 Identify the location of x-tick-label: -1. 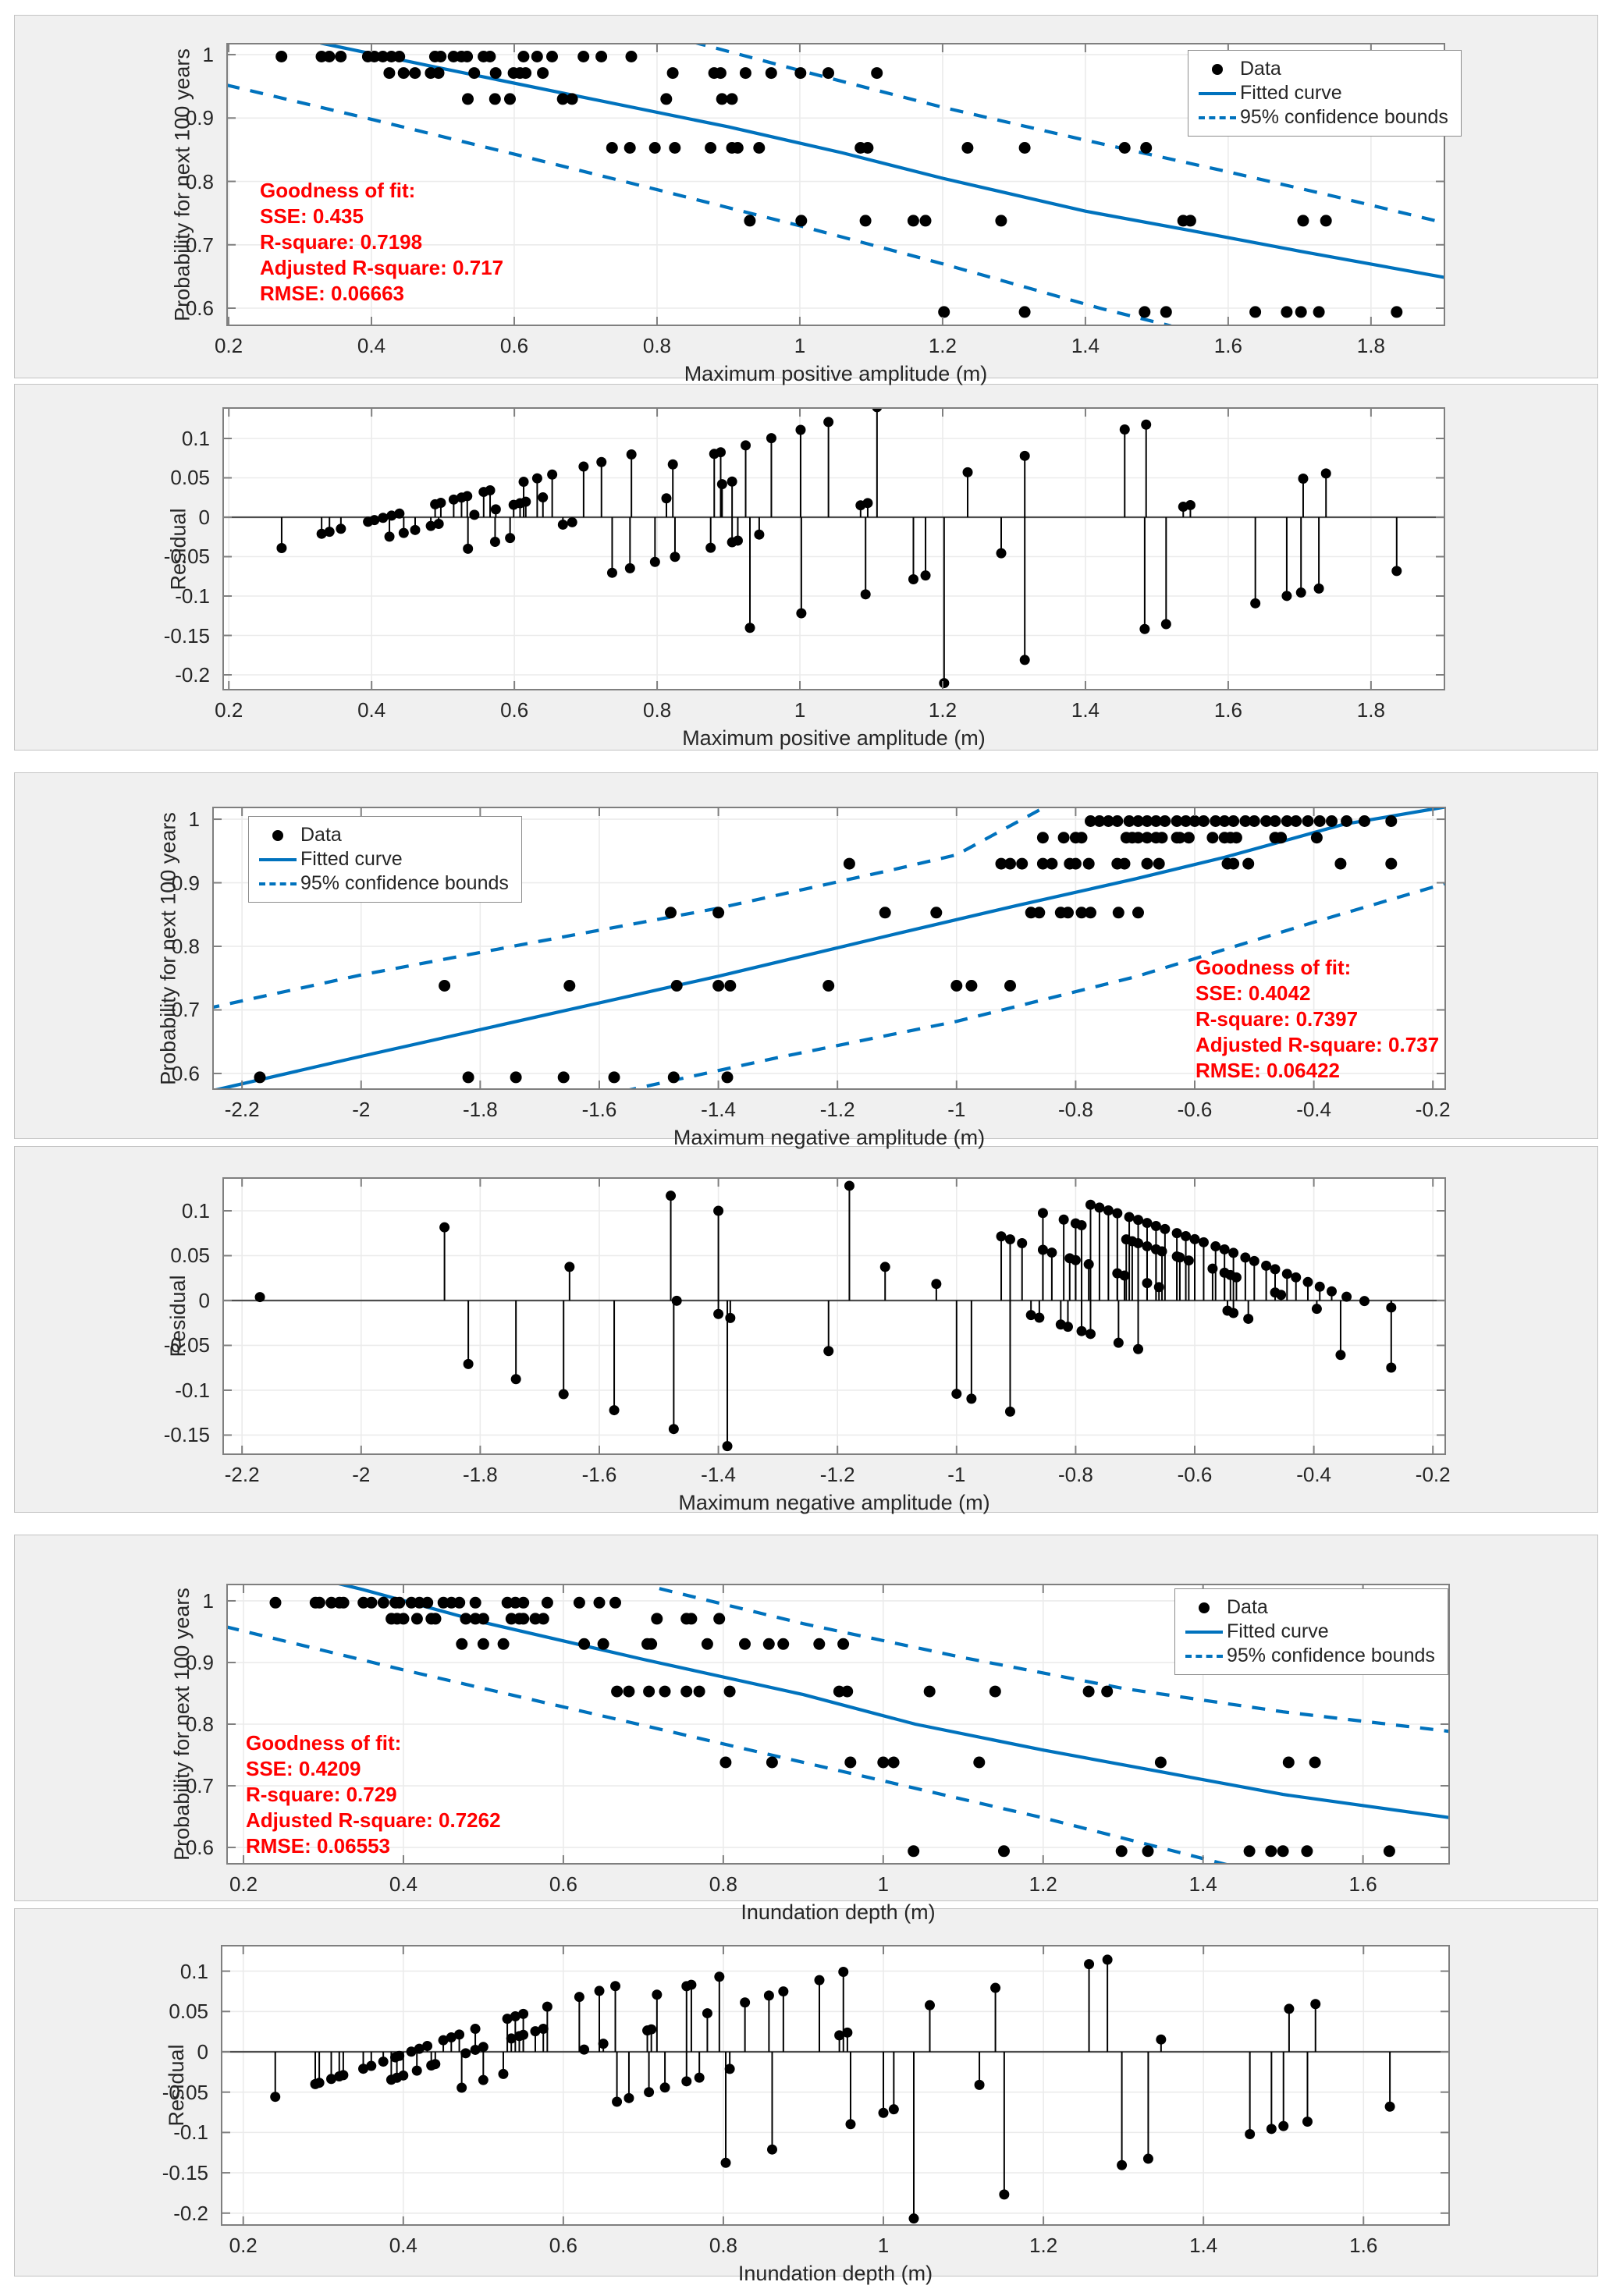
(956, 1474).